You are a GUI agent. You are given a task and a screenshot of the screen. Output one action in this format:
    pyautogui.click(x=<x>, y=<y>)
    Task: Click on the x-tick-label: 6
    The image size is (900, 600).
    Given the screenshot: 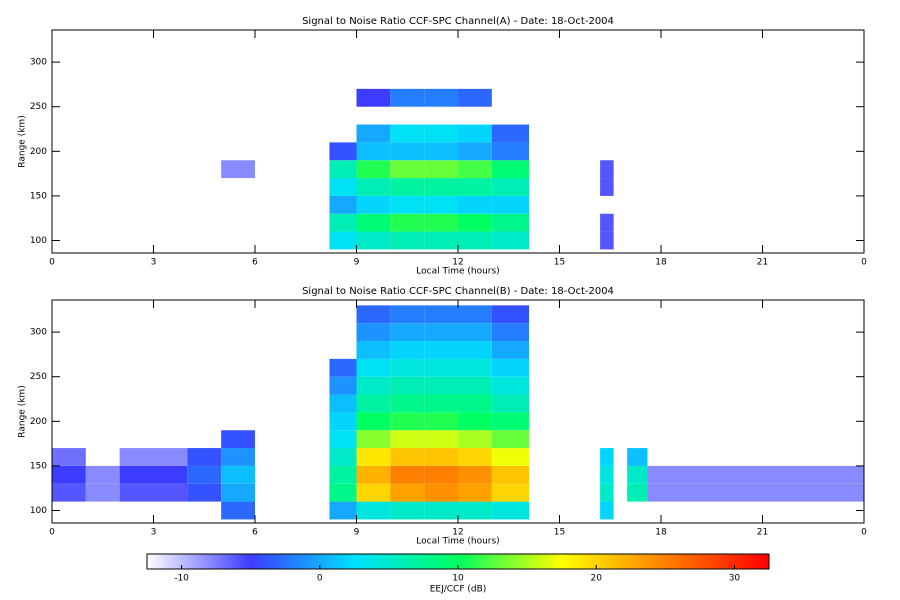 What is the action you would take?
    pyautogui.click(x=255, y=533)
    